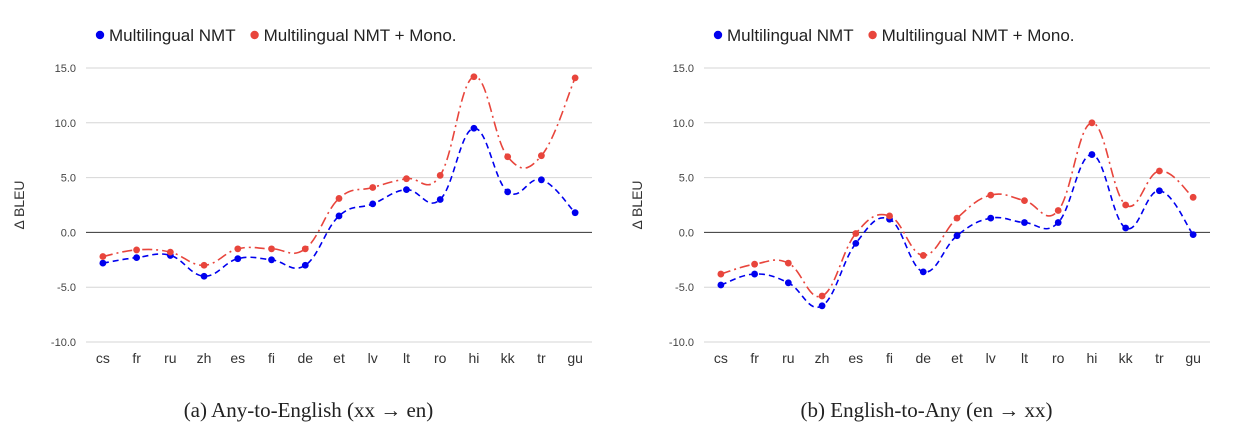  Describe the element at coordinates (926, 410) in the screenshot. I see `chart-caption: (b) English-to-Any (en → xx)` at that location.